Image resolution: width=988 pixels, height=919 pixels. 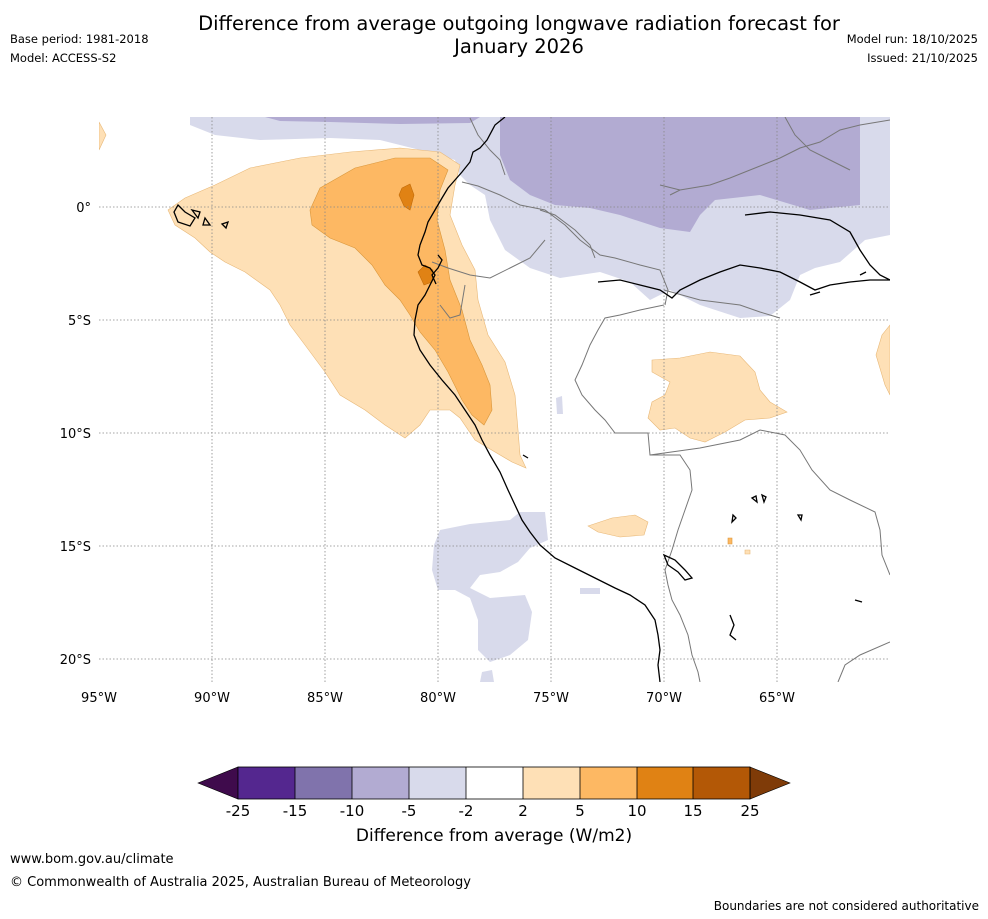 What do you see at coordinates (519, 46) in the screenshot?
I see `title-line-2: January 2026` at bounding box center [519, 46].